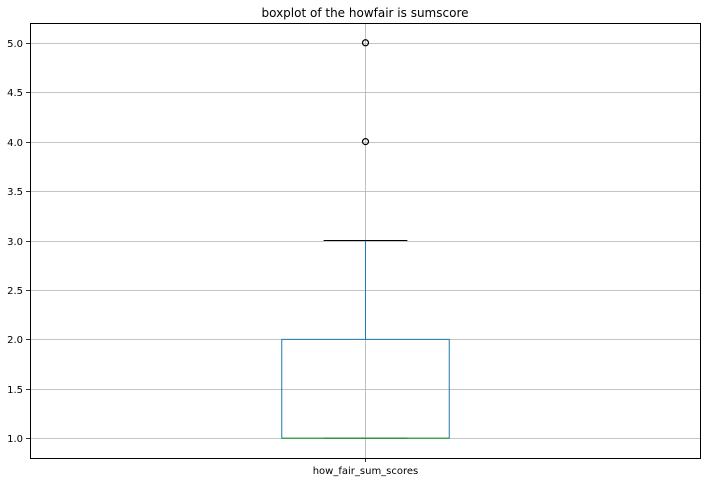  I want to click on y-tick-label: 4.0, so click(15, 143).